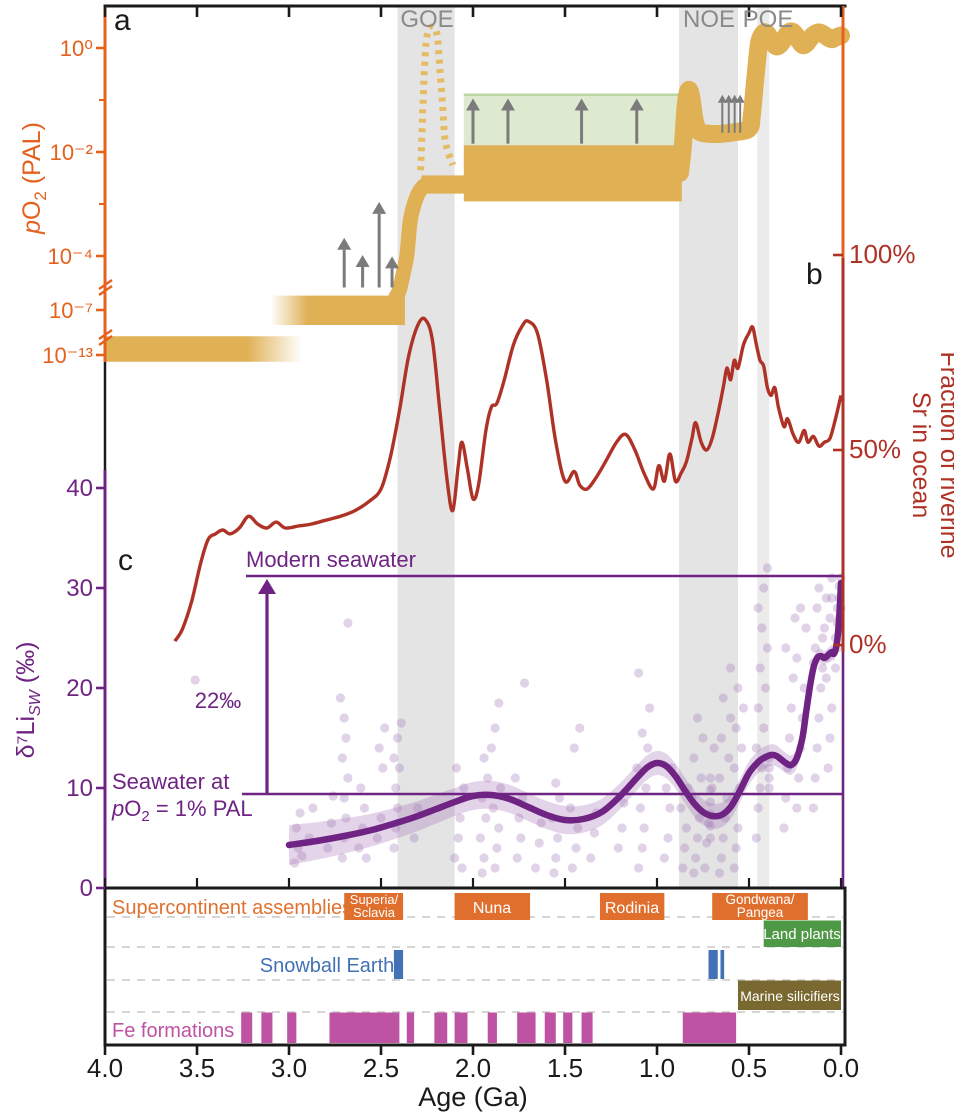  I want to click on fe-formations-label: Fe formations, so click(173, 1031).